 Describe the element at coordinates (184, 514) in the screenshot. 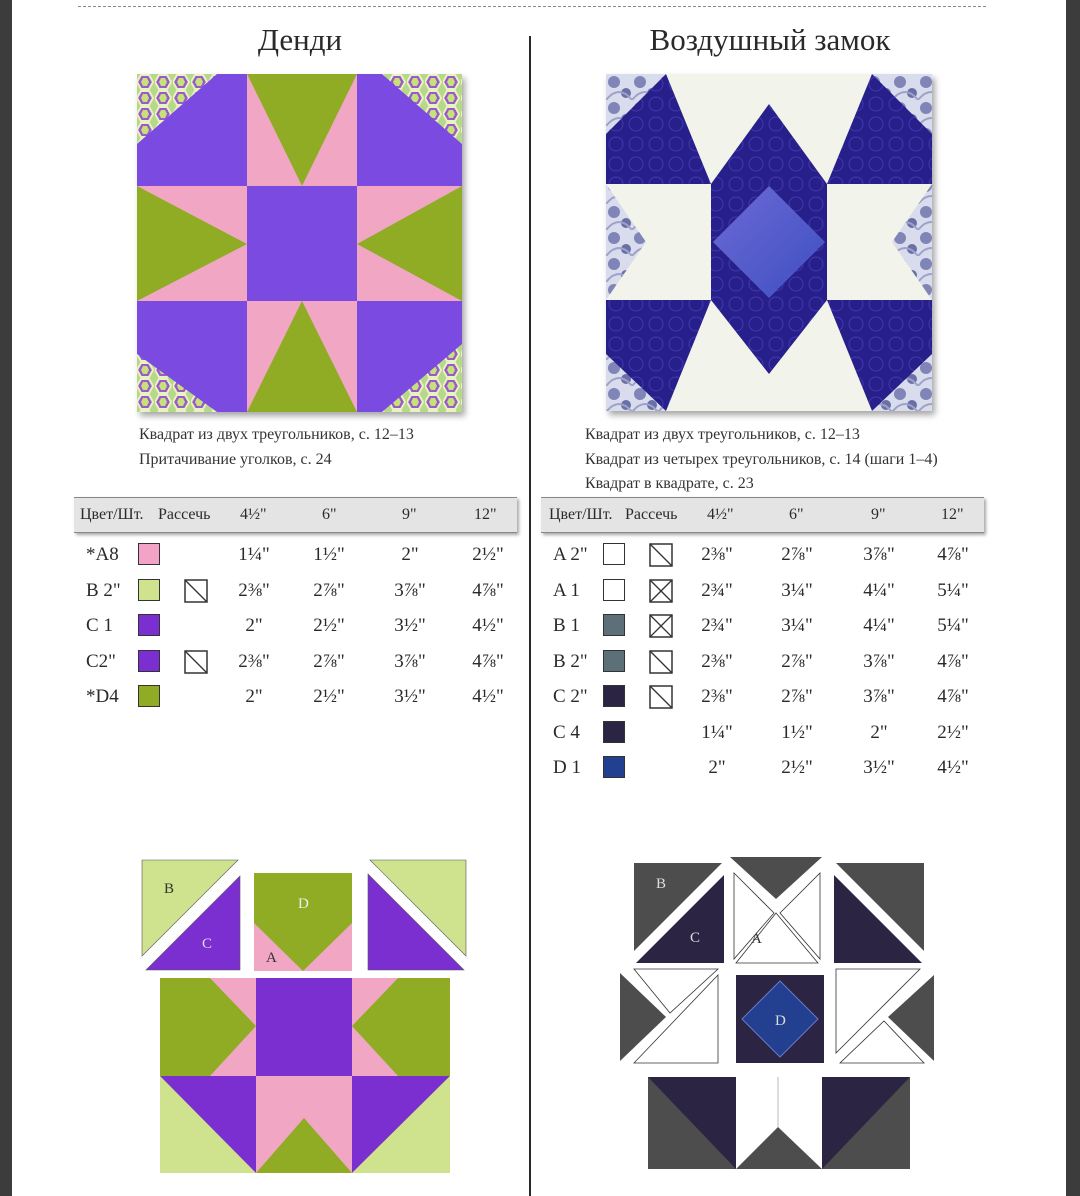

I see `header-cut: Рассечь` at that location.